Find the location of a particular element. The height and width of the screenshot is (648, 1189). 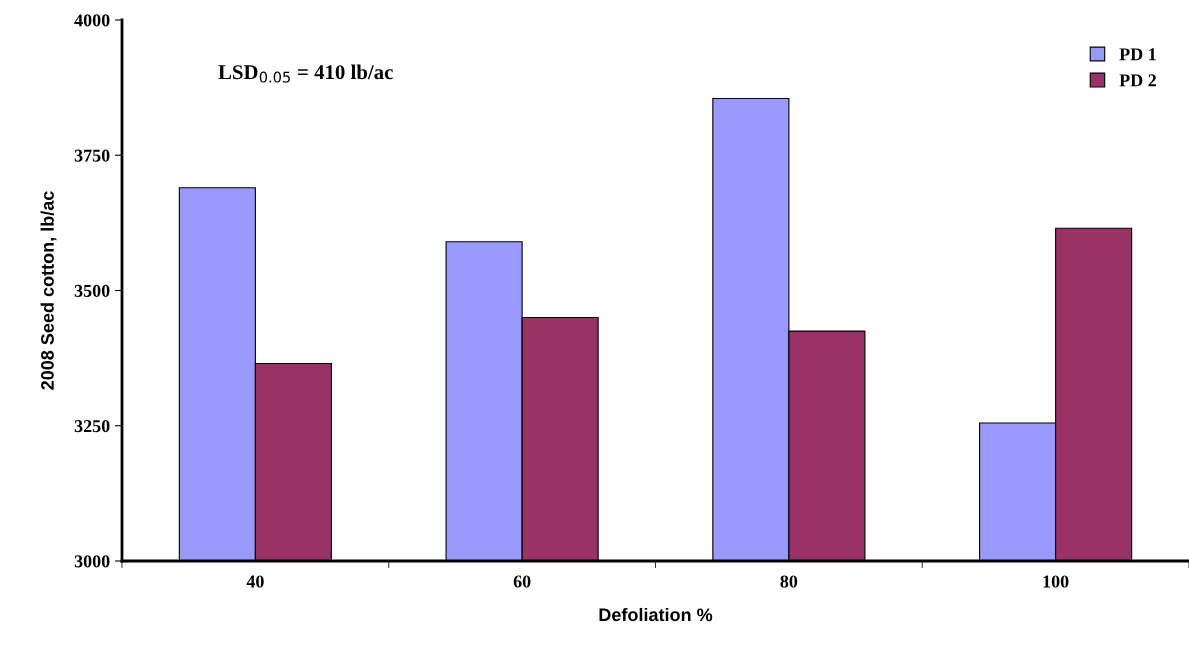

legend-label: PD 2 is located at coordinates (1137, 80).